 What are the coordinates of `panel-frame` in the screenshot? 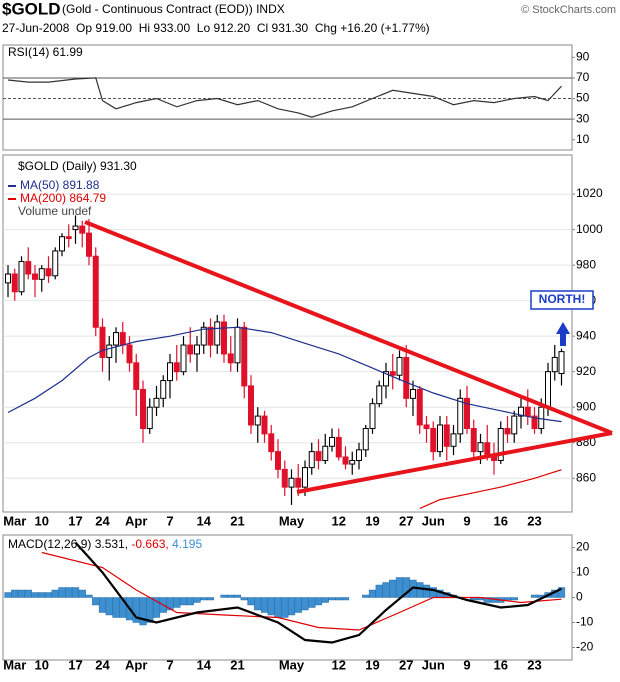 It's located at (287, 97).